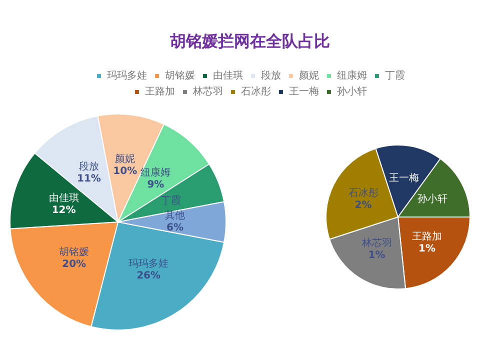 The width and height of the screenshot is (500, 362). I want to click on slice-label: 王路加, so click(427, 236).